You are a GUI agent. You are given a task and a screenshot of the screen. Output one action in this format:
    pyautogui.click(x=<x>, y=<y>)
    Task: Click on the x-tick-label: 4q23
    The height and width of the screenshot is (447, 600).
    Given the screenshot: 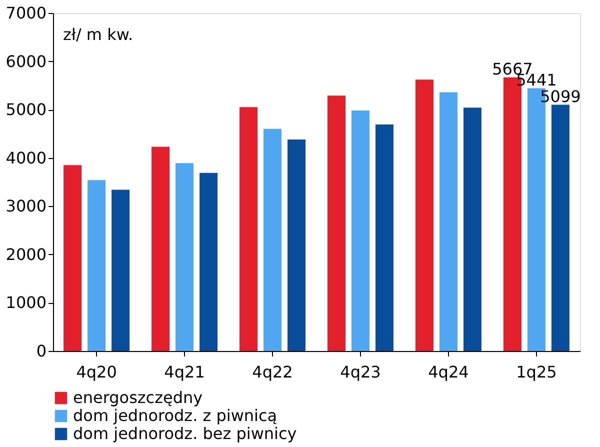 What is the action you would take?
    pyautogui.click(x=360, y=372)
    